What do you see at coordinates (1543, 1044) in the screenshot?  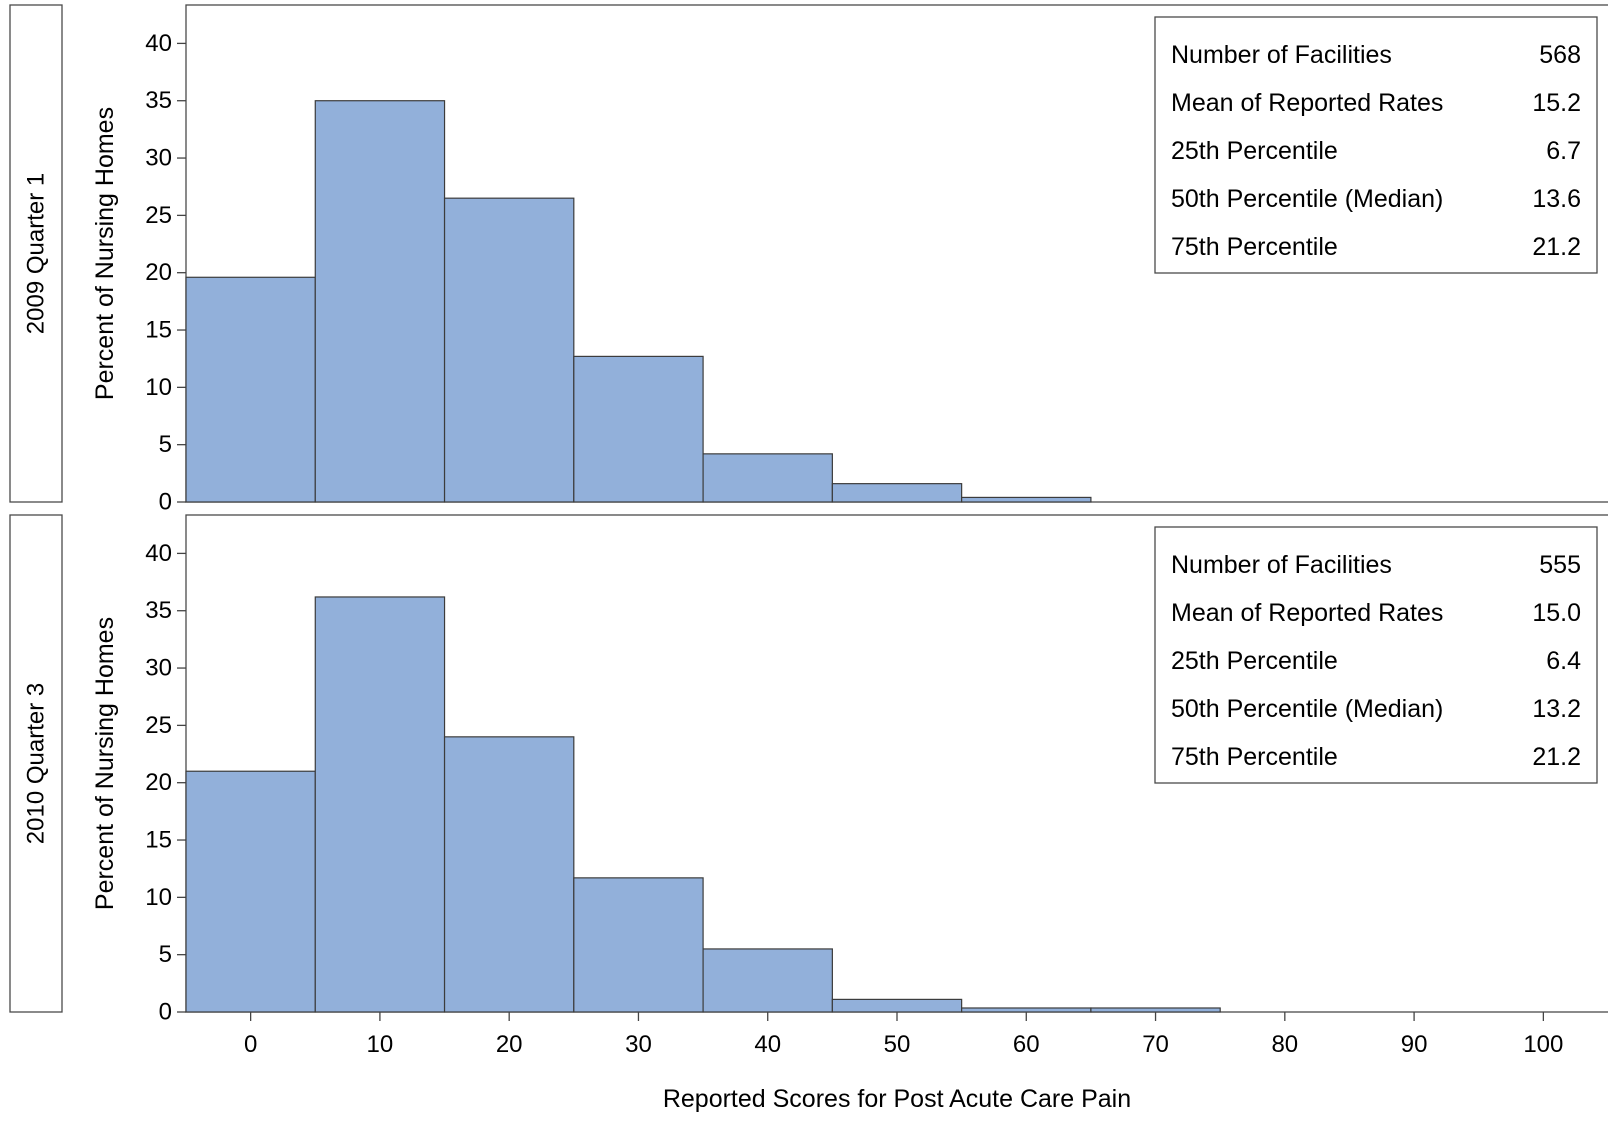 I see `x-tick-label: 100` at bounding box center [1543, 1044].